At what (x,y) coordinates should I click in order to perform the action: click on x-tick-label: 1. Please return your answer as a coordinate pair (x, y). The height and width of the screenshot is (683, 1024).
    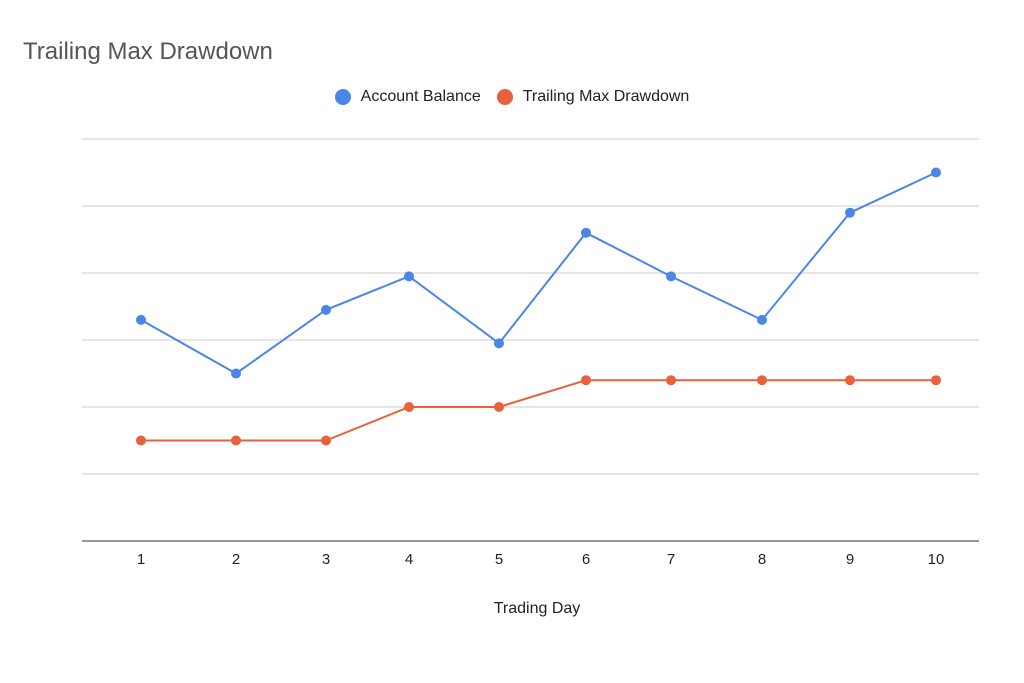
    Looking at the image, I should click on (141, 559).